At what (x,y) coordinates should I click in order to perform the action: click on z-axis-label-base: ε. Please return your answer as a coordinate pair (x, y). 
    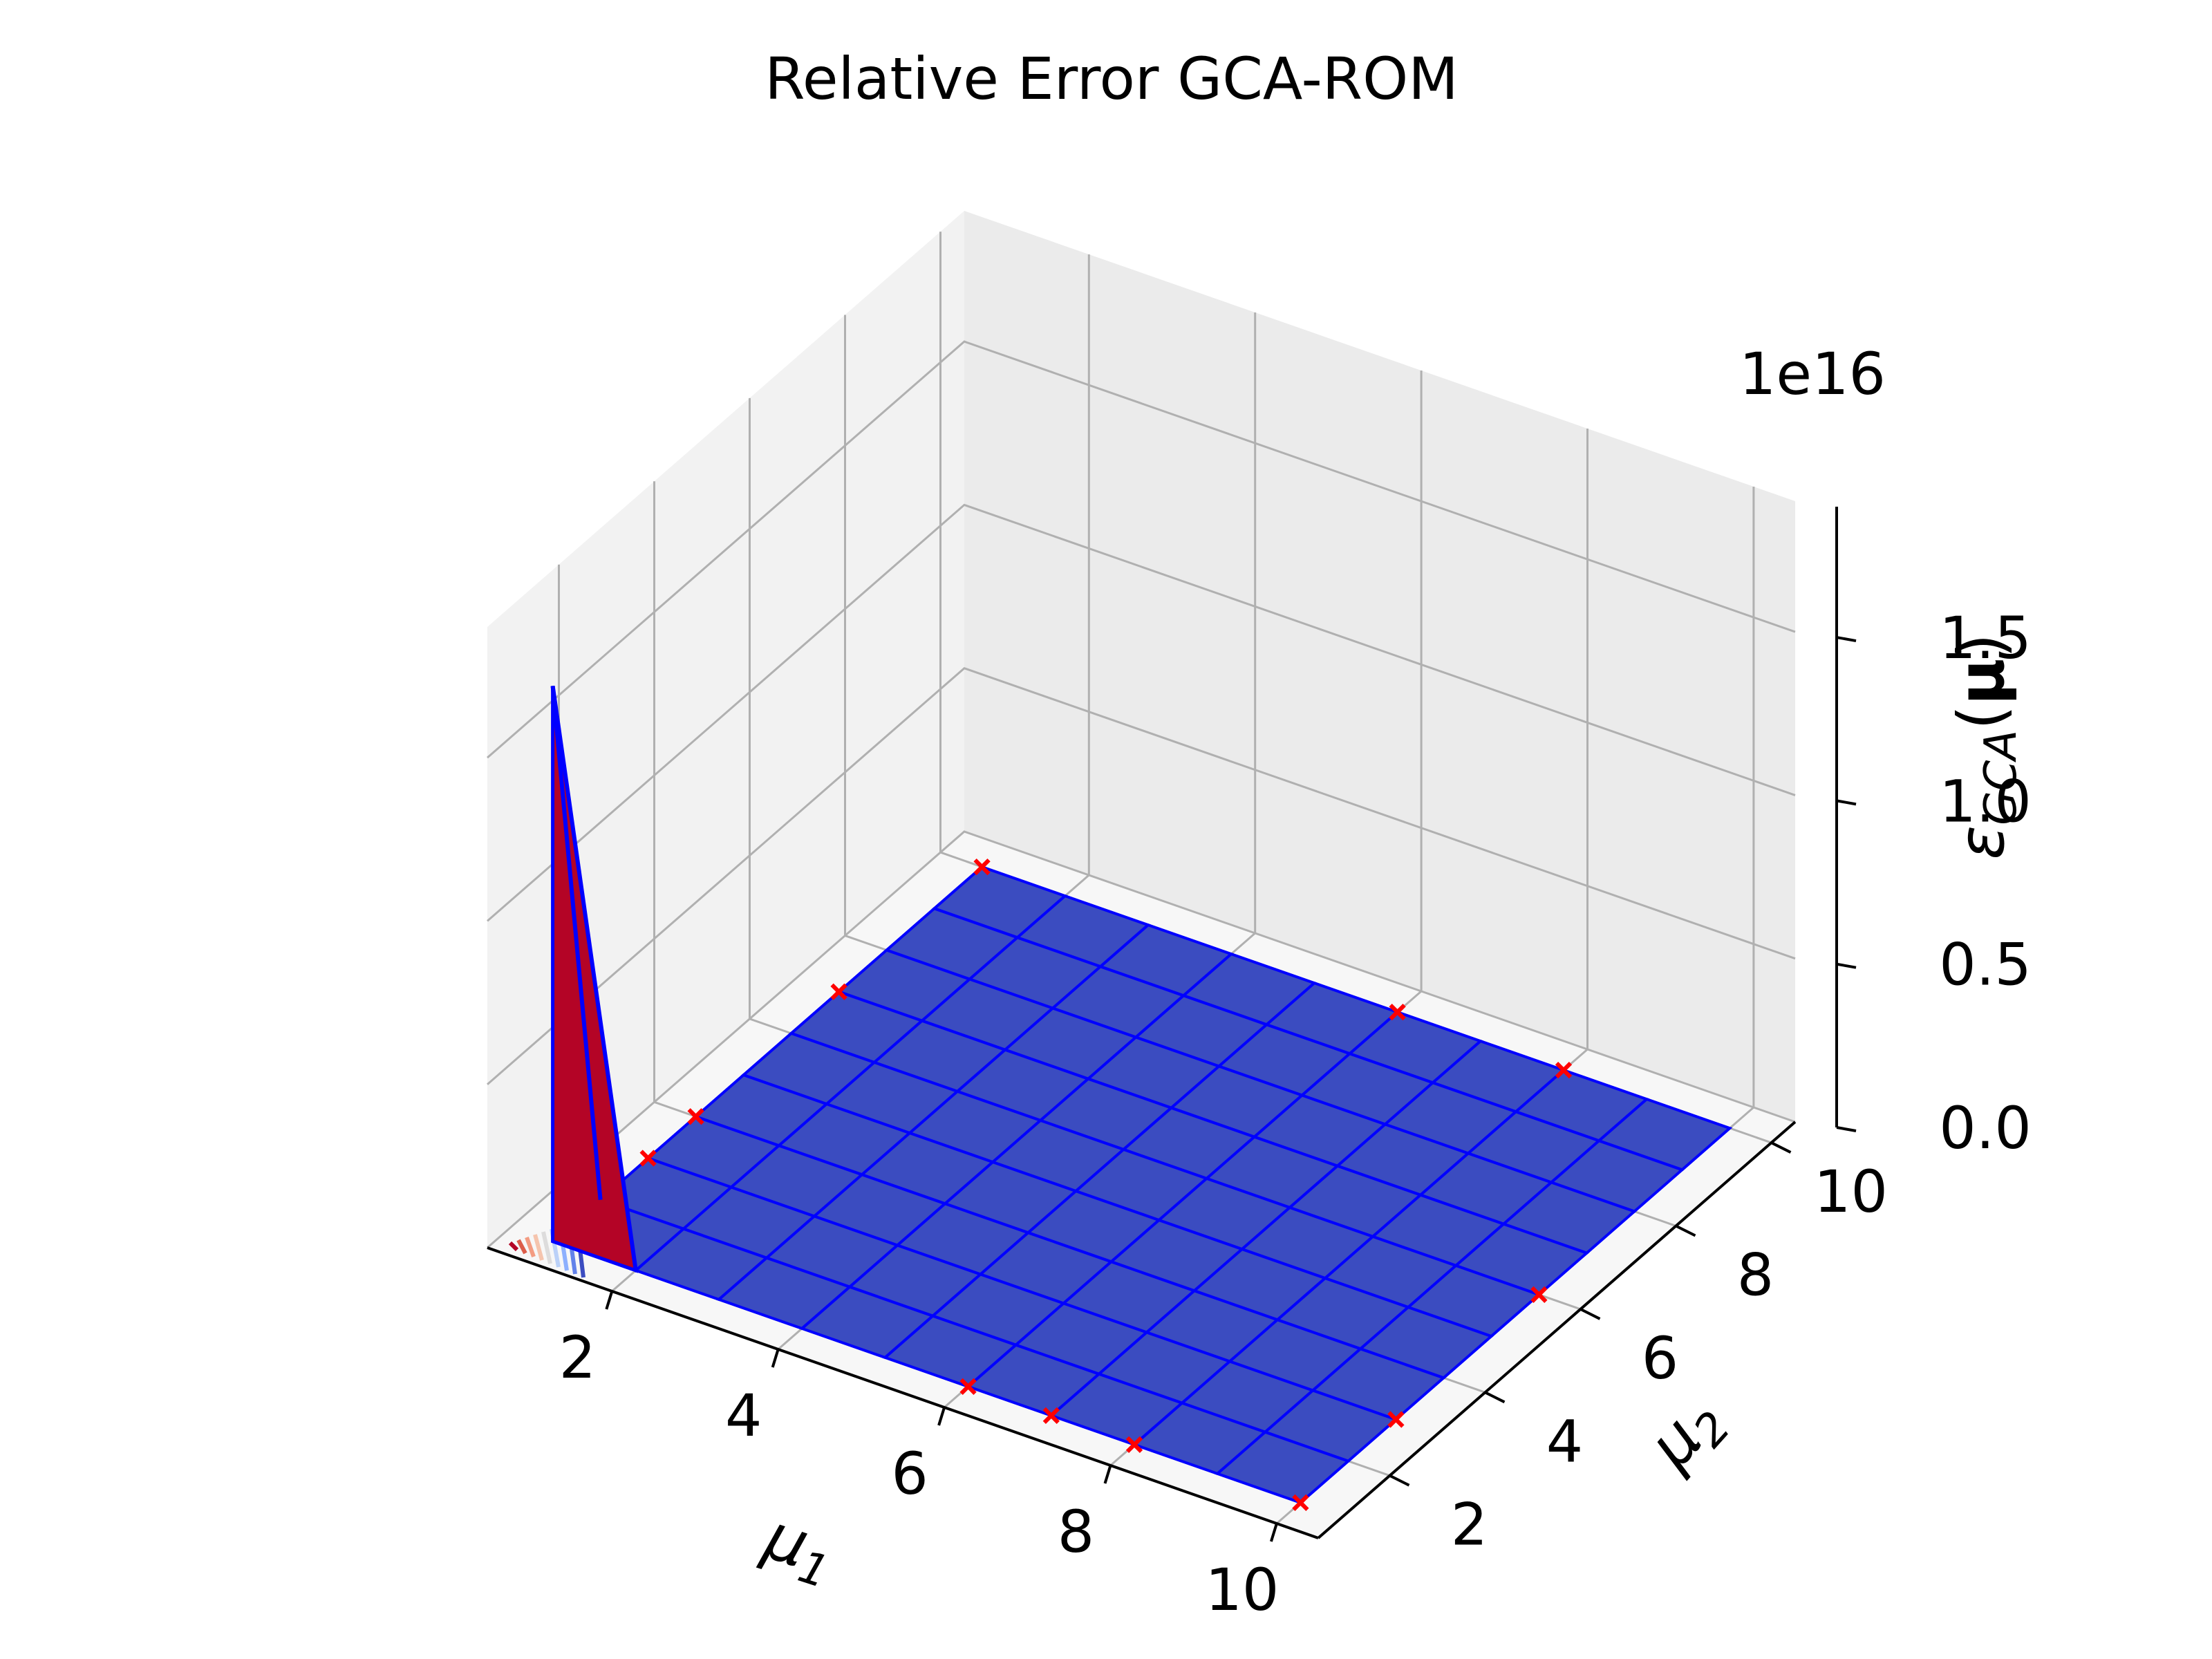
    Looking at the image, I should click on (1981, 842).